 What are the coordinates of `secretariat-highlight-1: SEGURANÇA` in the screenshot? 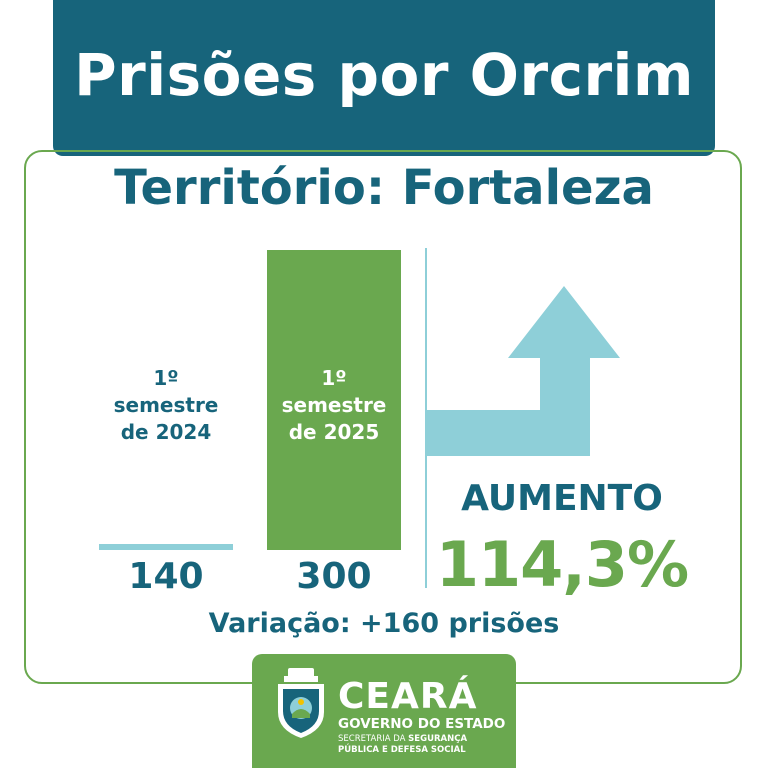 It's located at (438, 739).